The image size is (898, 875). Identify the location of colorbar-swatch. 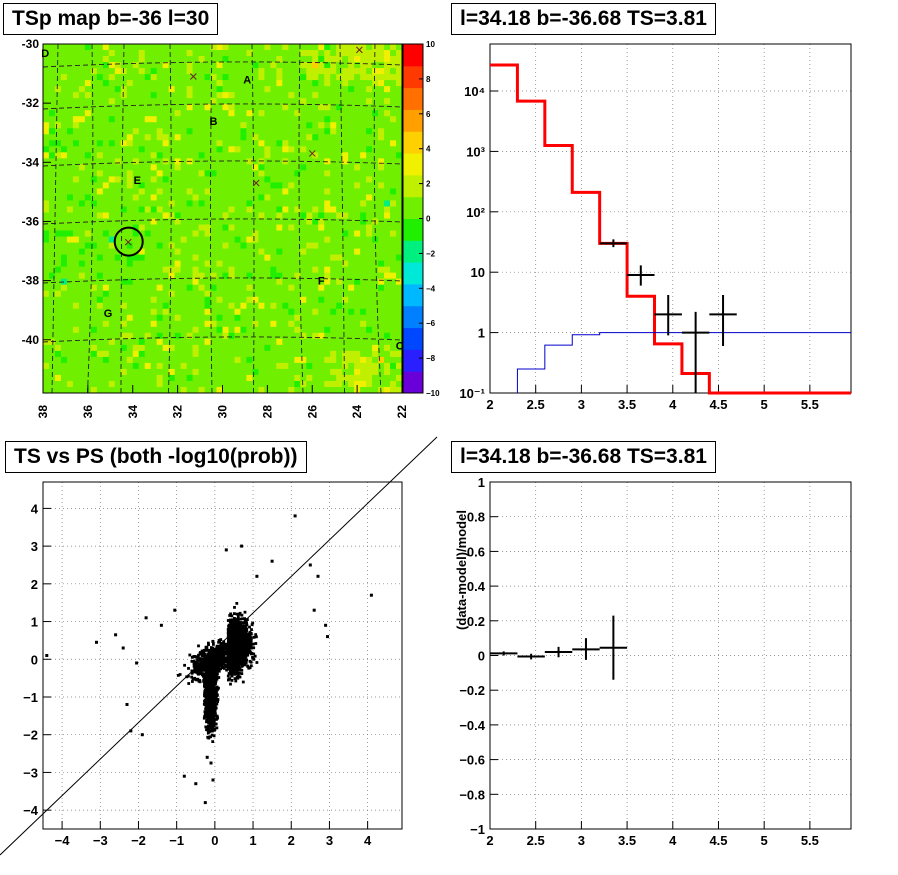
(413, 273).